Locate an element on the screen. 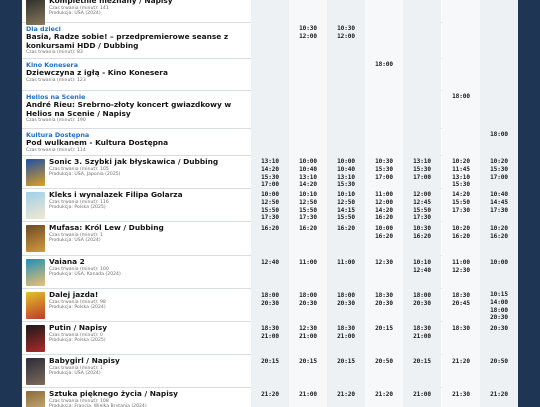 The image size is (540, 407). showtime: 10:00 is located at coordinates (499, 262).